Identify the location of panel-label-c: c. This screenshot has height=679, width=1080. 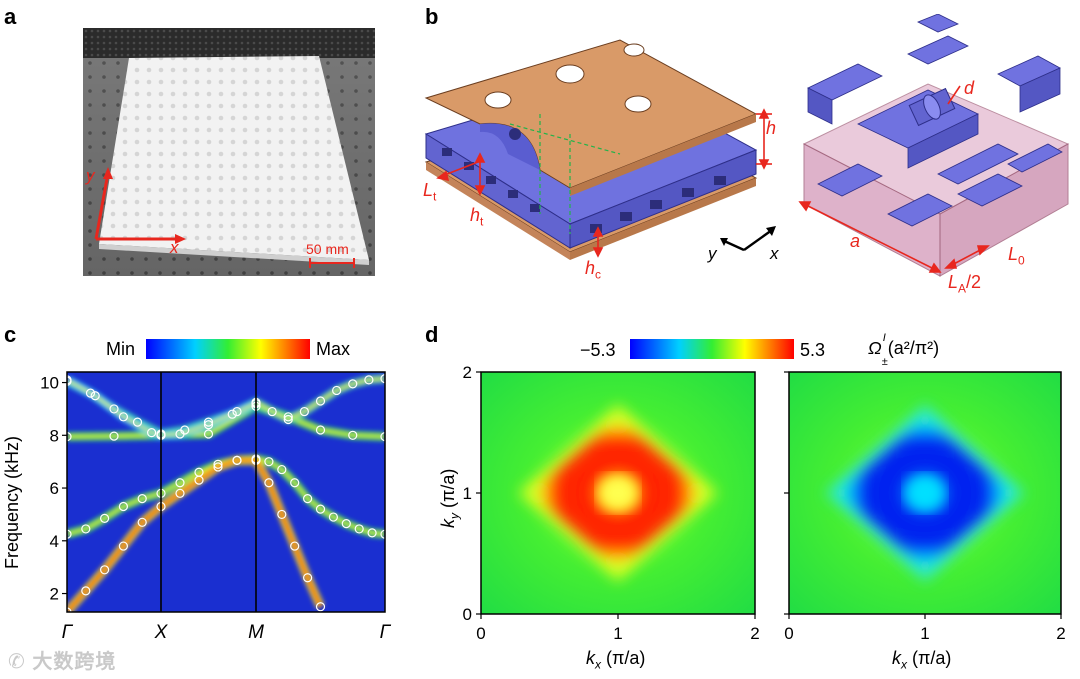
(10, 334).